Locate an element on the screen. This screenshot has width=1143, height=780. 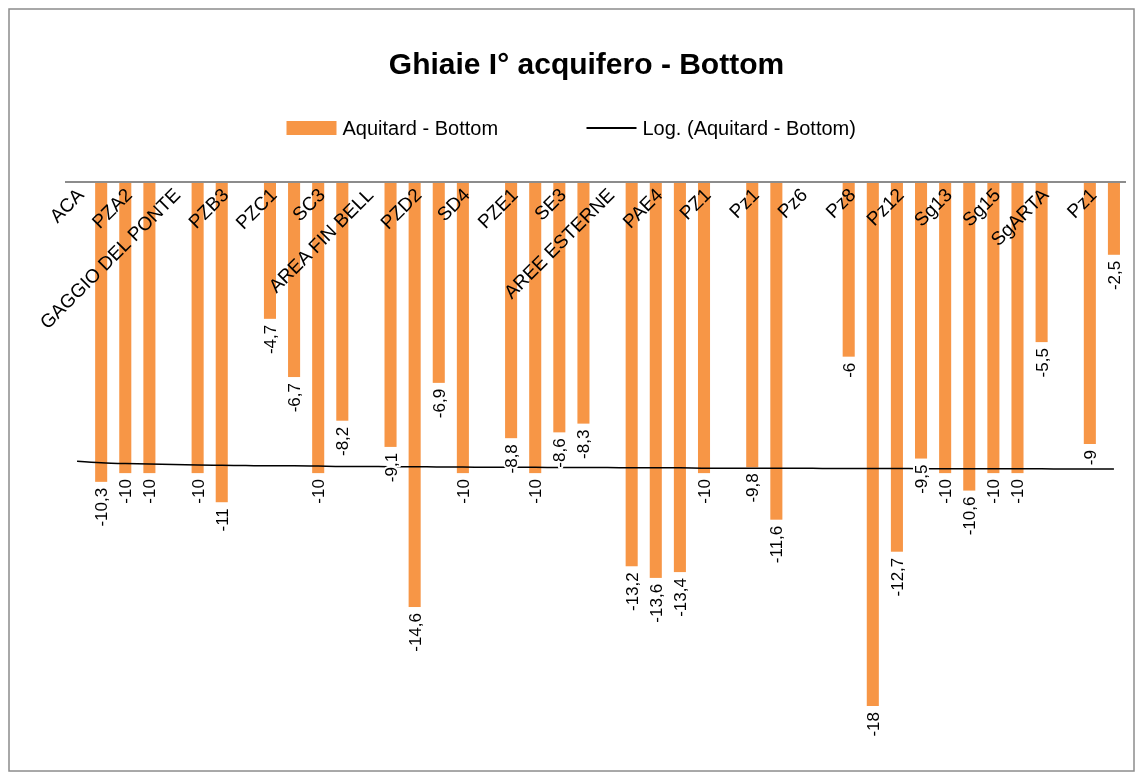
data-label: -11,6 is located at coordinates (777, 544).